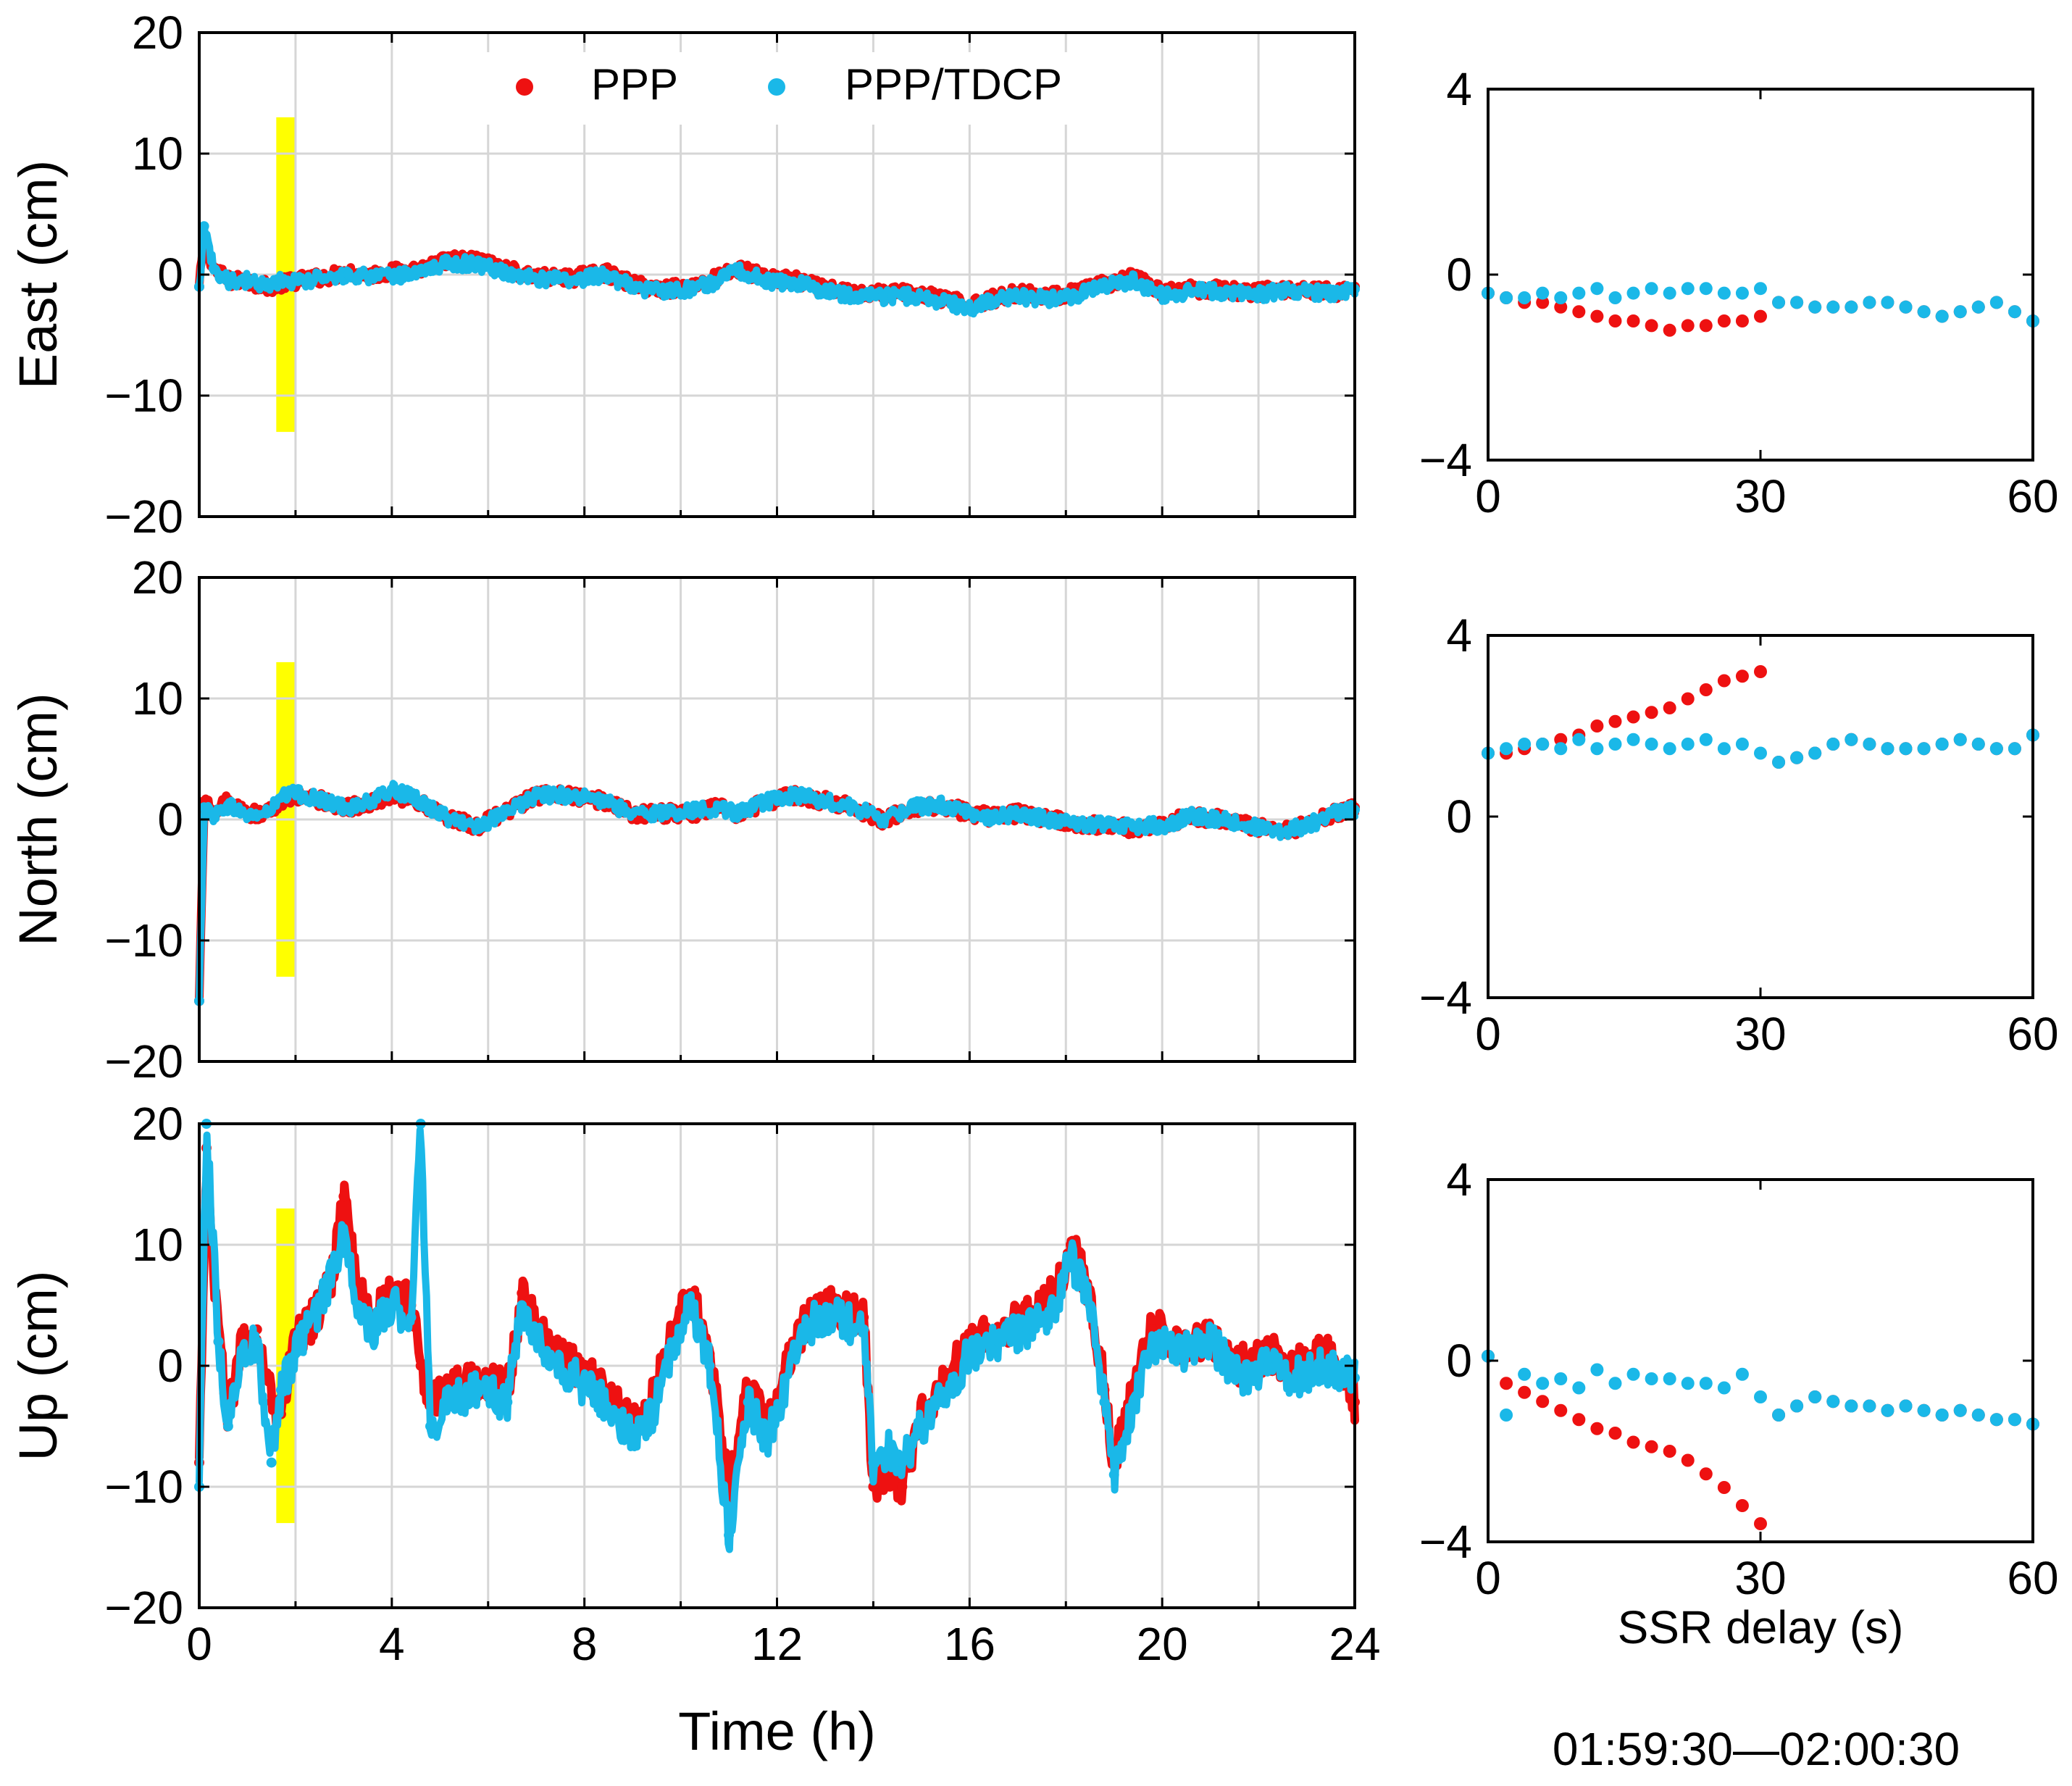  What do you see at coordinates (776, 87) in the screenshot?
I see `legend-tdcp-marker` at bounding box center [776, 87].